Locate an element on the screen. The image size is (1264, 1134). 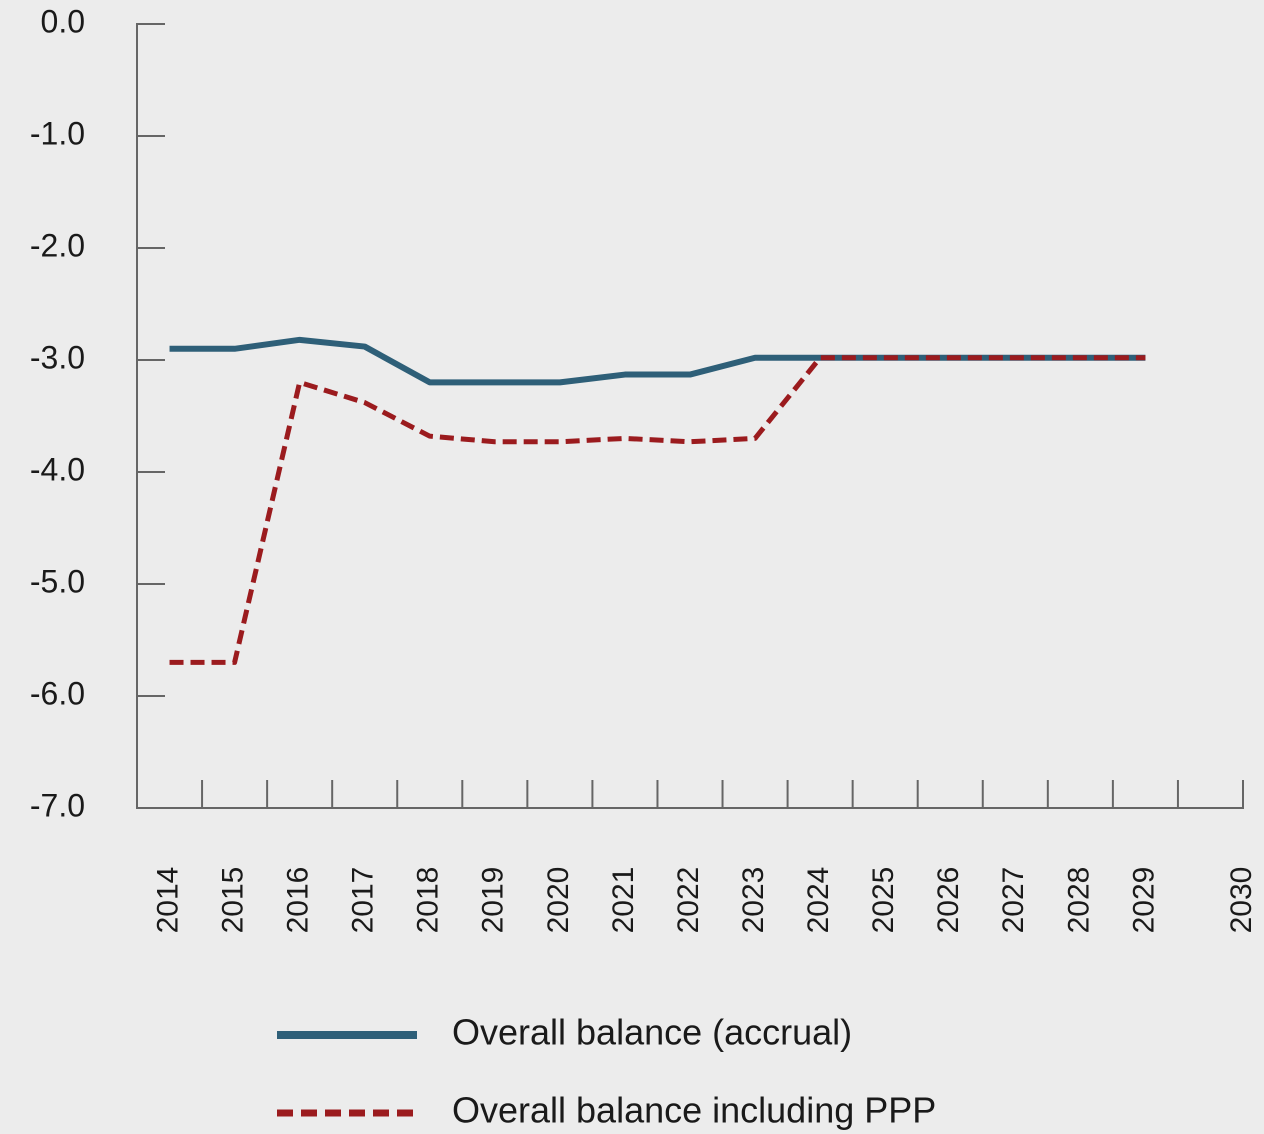
x-tick-label: 2026 is located at coordinates (948, 900).